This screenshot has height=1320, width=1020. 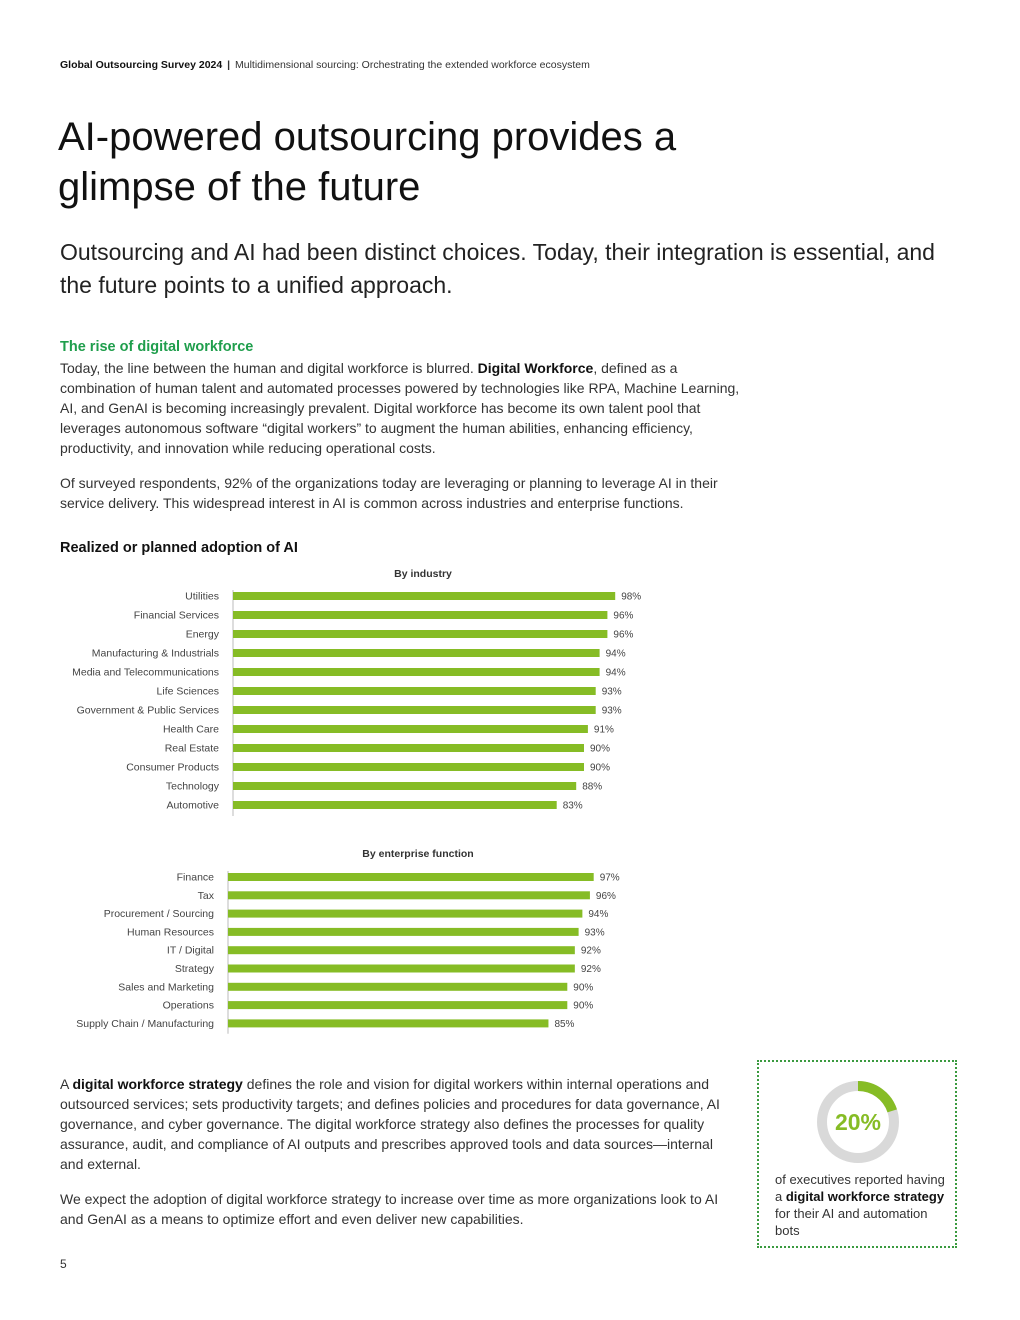 I want to click on category-label: Technology, so click(x=193, y=787).